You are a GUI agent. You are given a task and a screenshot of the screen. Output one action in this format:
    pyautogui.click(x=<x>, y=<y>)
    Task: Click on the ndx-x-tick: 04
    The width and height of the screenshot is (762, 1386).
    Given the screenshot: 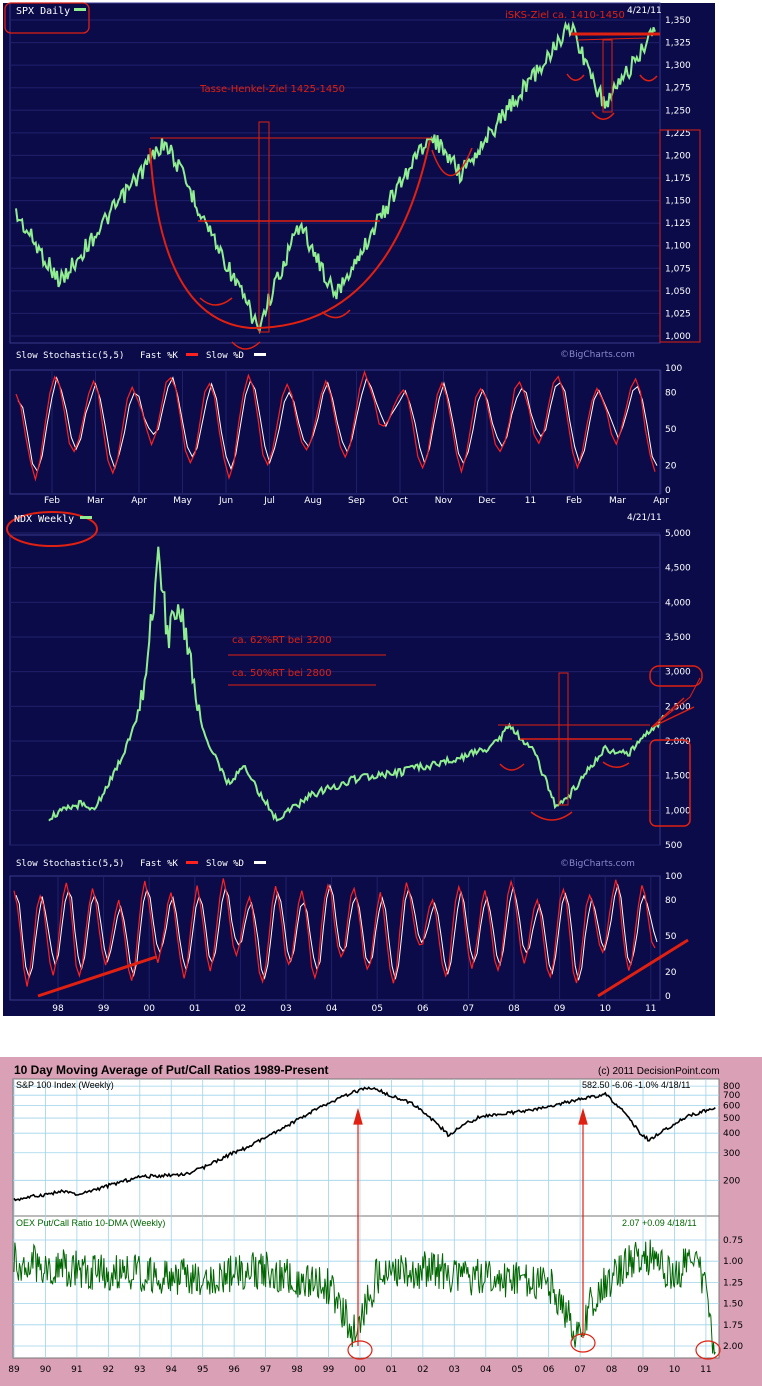 What is the action you would take?
    pyautogui.click(x=332, y=1009)
    